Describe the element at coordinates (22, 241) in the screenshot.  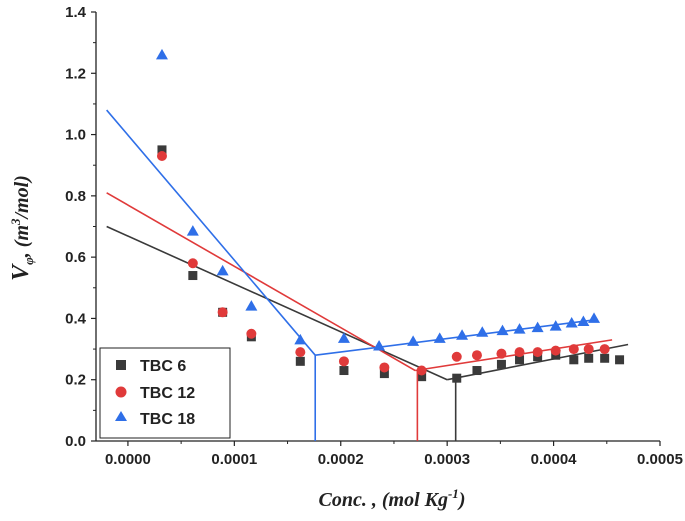
I see `y-axis-title-unit: , (m` at that location.